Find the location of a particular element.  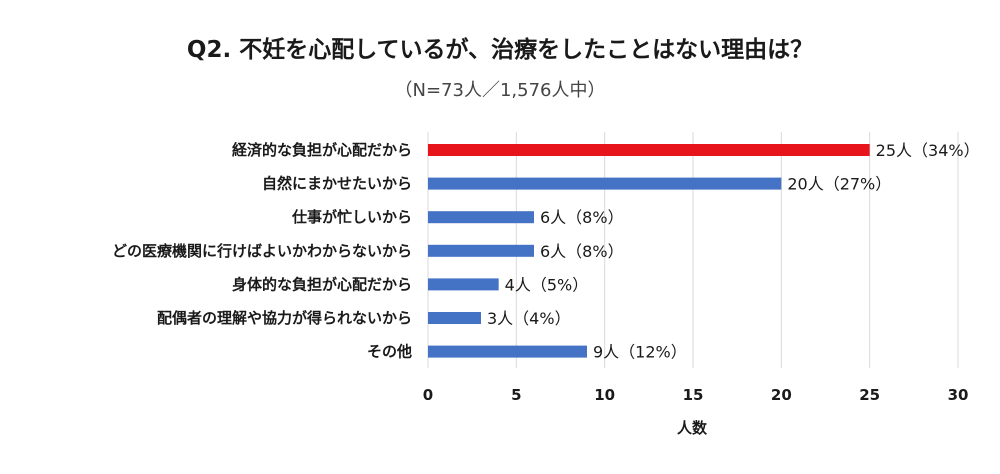

data-label: 3人（4%） is located at coordinates (529, 318).